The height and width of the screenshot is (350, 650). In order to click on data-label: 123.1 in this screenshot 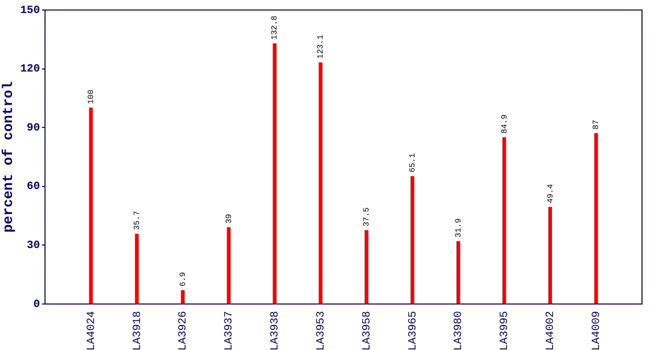, I will do `click(321, 46)`.